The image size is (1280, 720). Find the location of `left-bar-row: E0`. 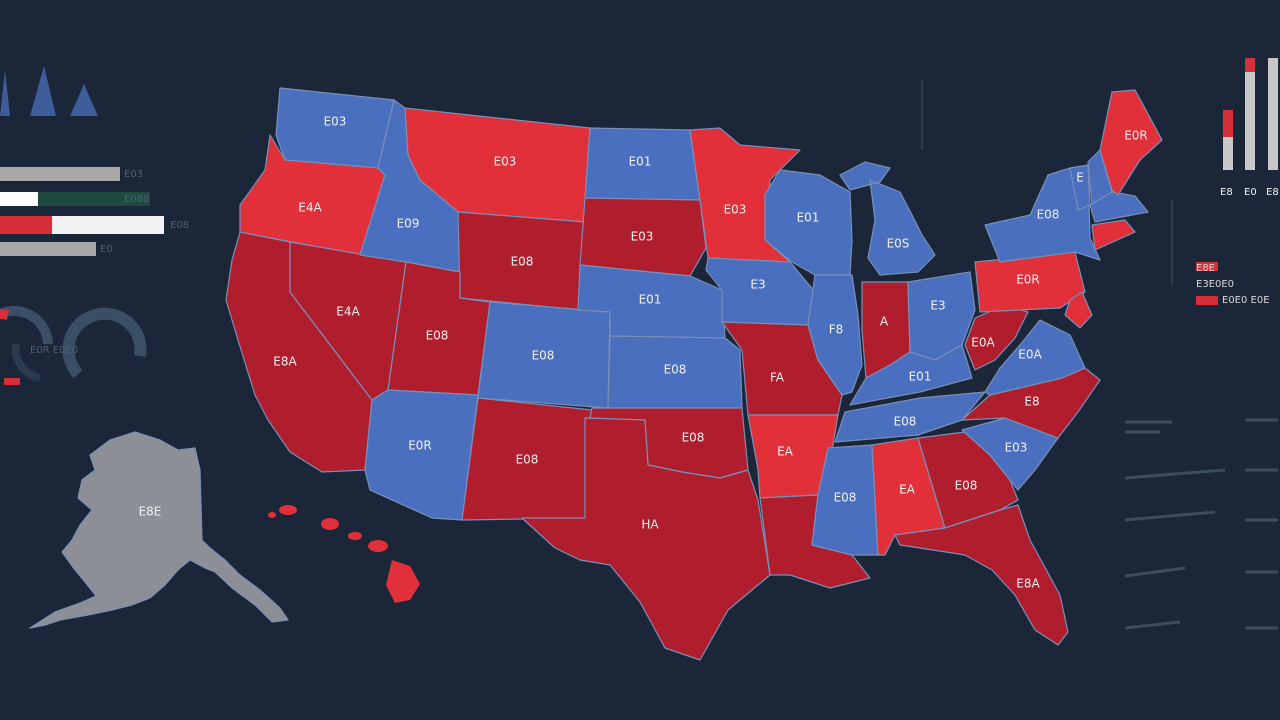

left-bar-row: E0 is located at coordinates (56, 249).